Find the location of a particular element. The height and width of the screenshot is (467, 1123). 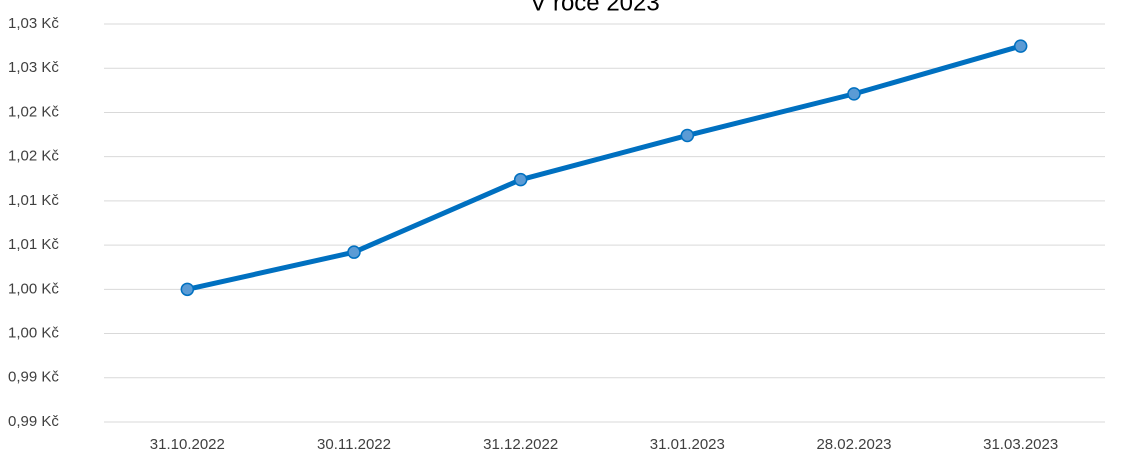

x-tick-label: 31.01.2023 is located at coordinates (687, 444).